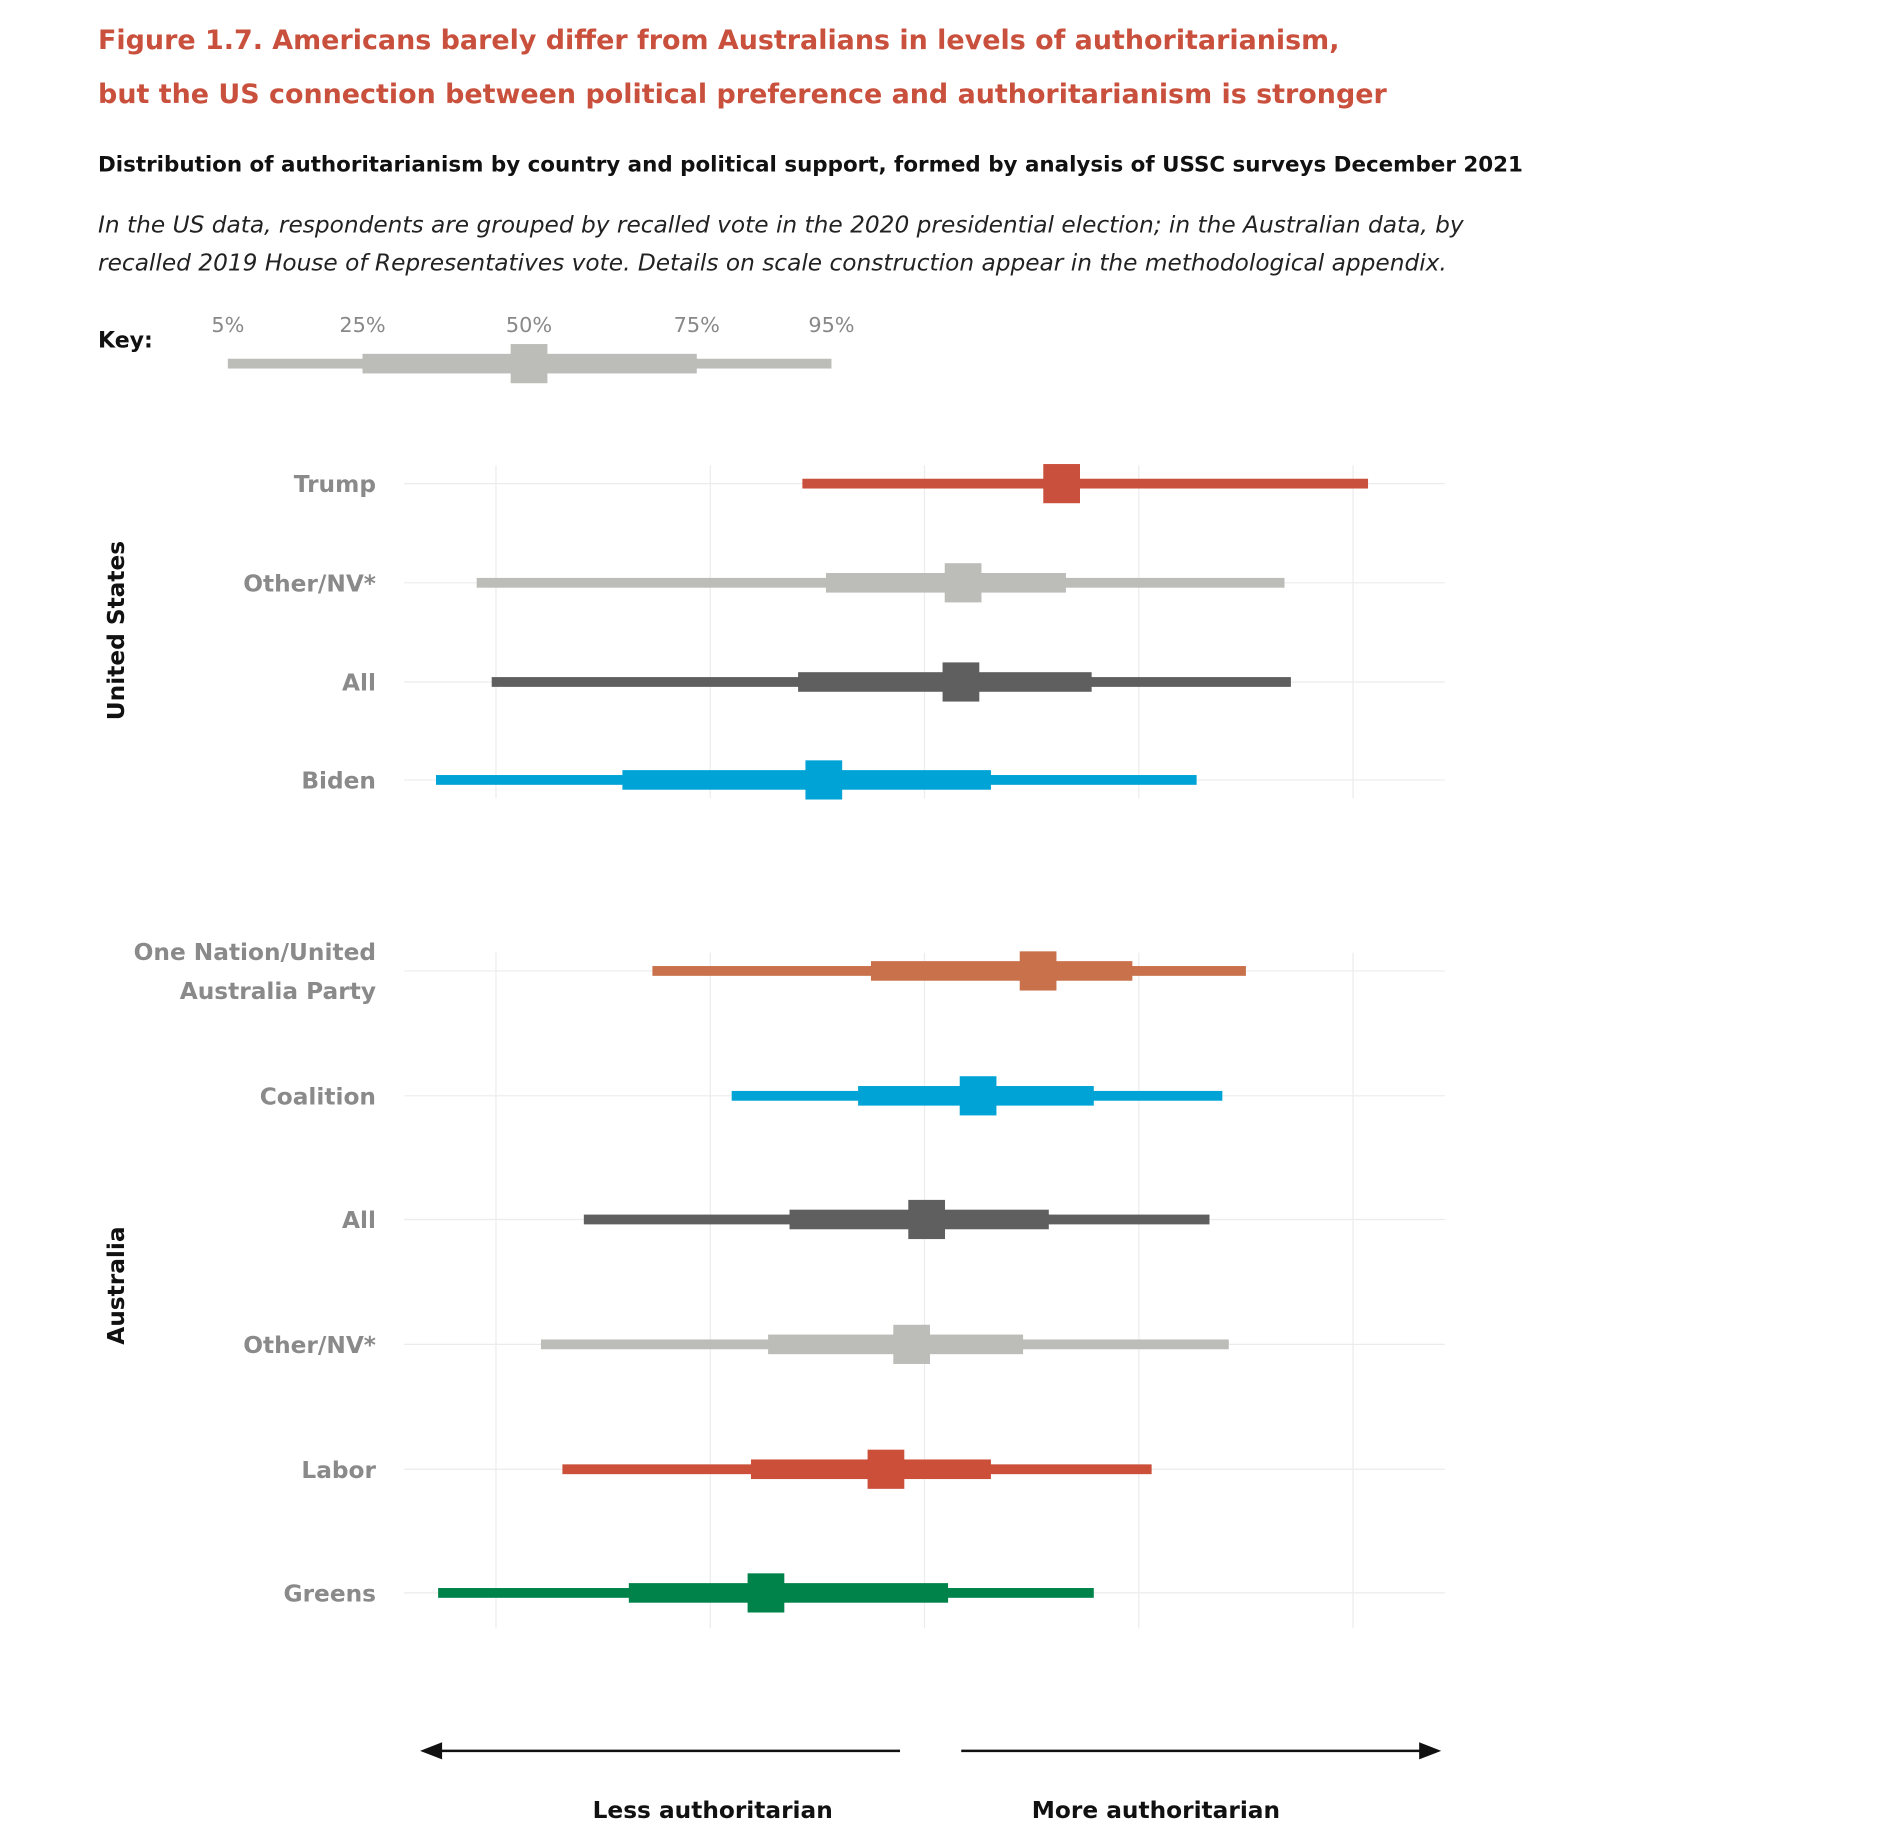 This screenshot has width=1898, height=1828. I want to click on key-quantile-label: 5%, so click(227, 325).